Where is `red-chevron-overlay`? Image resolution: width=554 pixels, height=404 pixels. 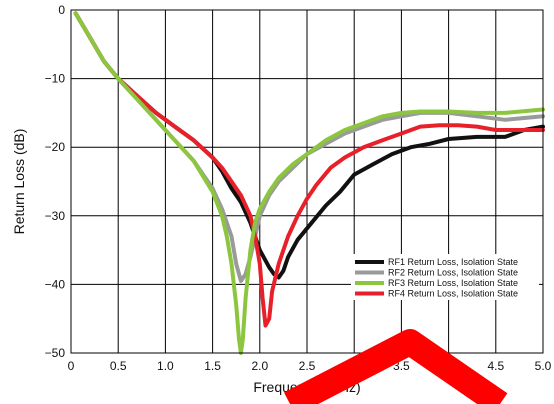 red-chevron-overlay is located at coordinates (396, 366).